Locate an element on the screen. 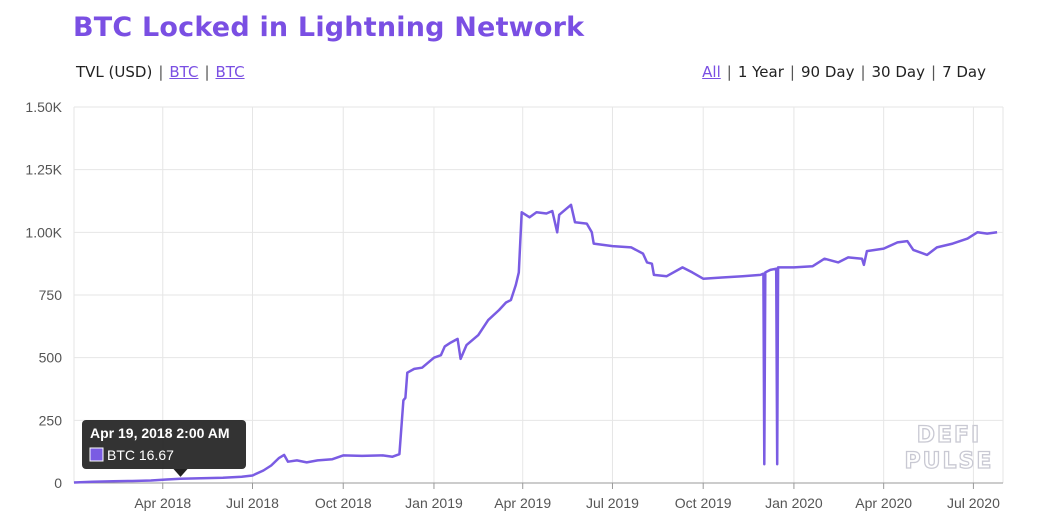 The image size is (1042, 526). x-tick-label: Jan 2019 is located at coordinates (434, 503).